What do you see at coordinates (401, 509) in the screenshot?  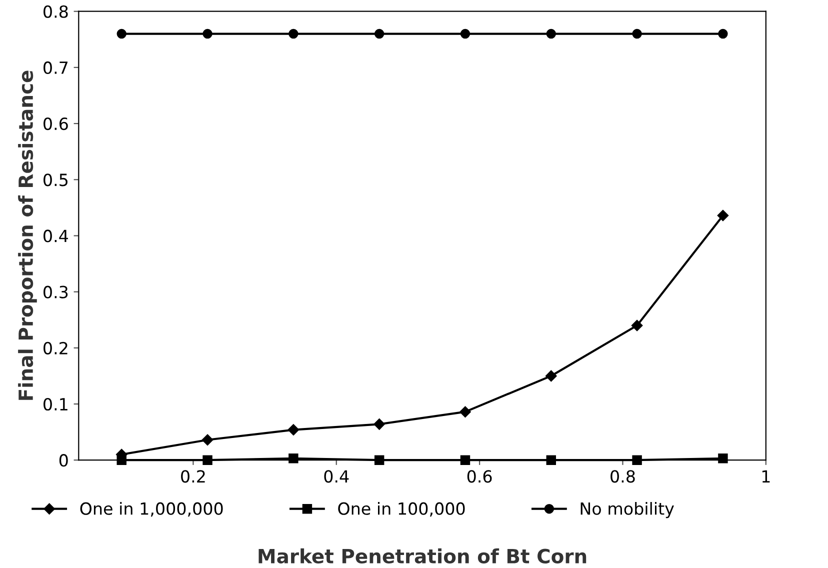 I see `legend-label: One in 100,000` at bounding box center [401, 509].